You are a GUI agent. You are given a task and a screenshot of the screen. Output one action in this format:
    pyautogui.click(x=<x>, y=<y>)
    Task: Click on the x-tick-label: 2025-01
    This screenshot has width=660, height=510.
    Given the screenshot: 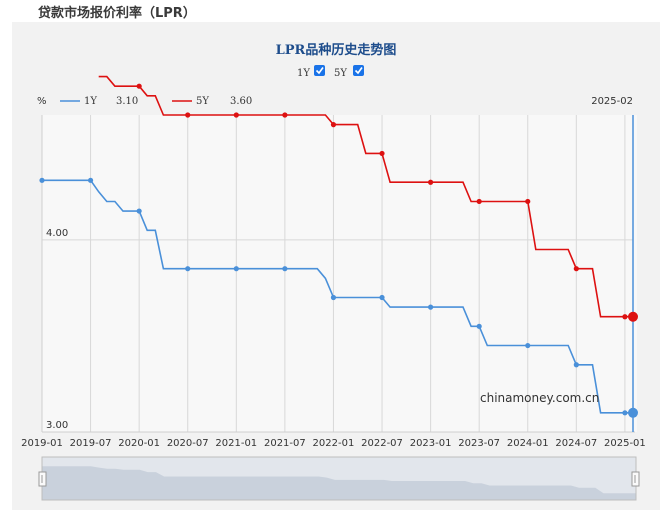 What is the action you would take?
    pyautogui.click(x=625, y=443)
    